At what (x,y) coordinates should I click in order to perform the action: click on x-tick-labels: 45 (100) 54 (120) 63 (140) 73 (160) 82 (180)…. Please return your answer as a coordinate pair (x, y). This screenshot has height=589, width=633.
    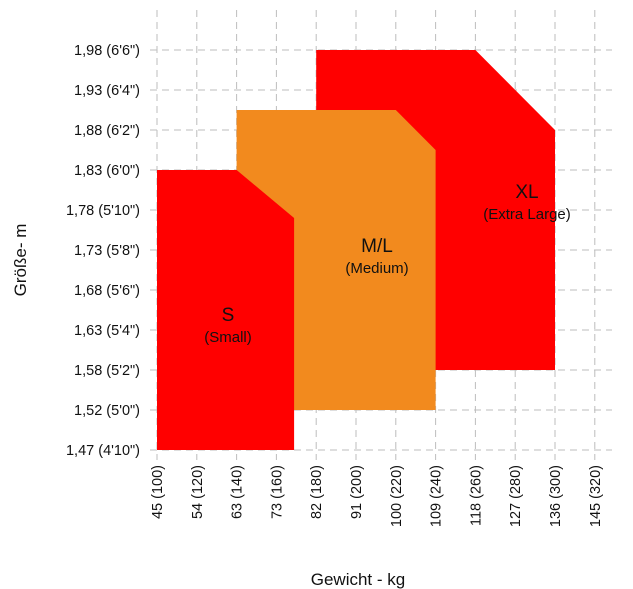
    Looking at the image, I should click on (377, 496).